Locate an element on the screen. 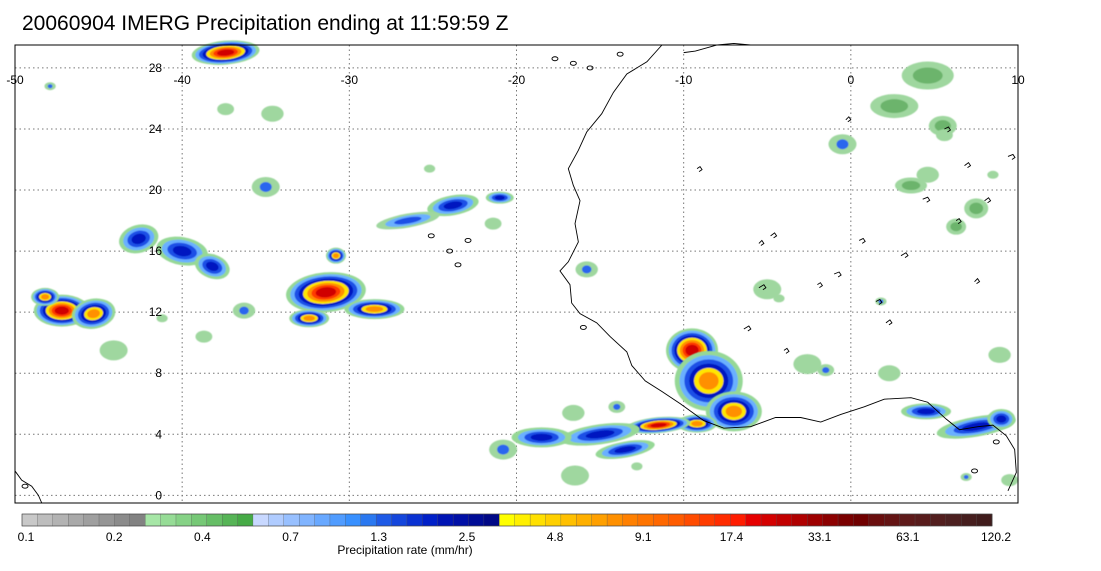  lat-label: 16 is located at coordinates (156, 251).